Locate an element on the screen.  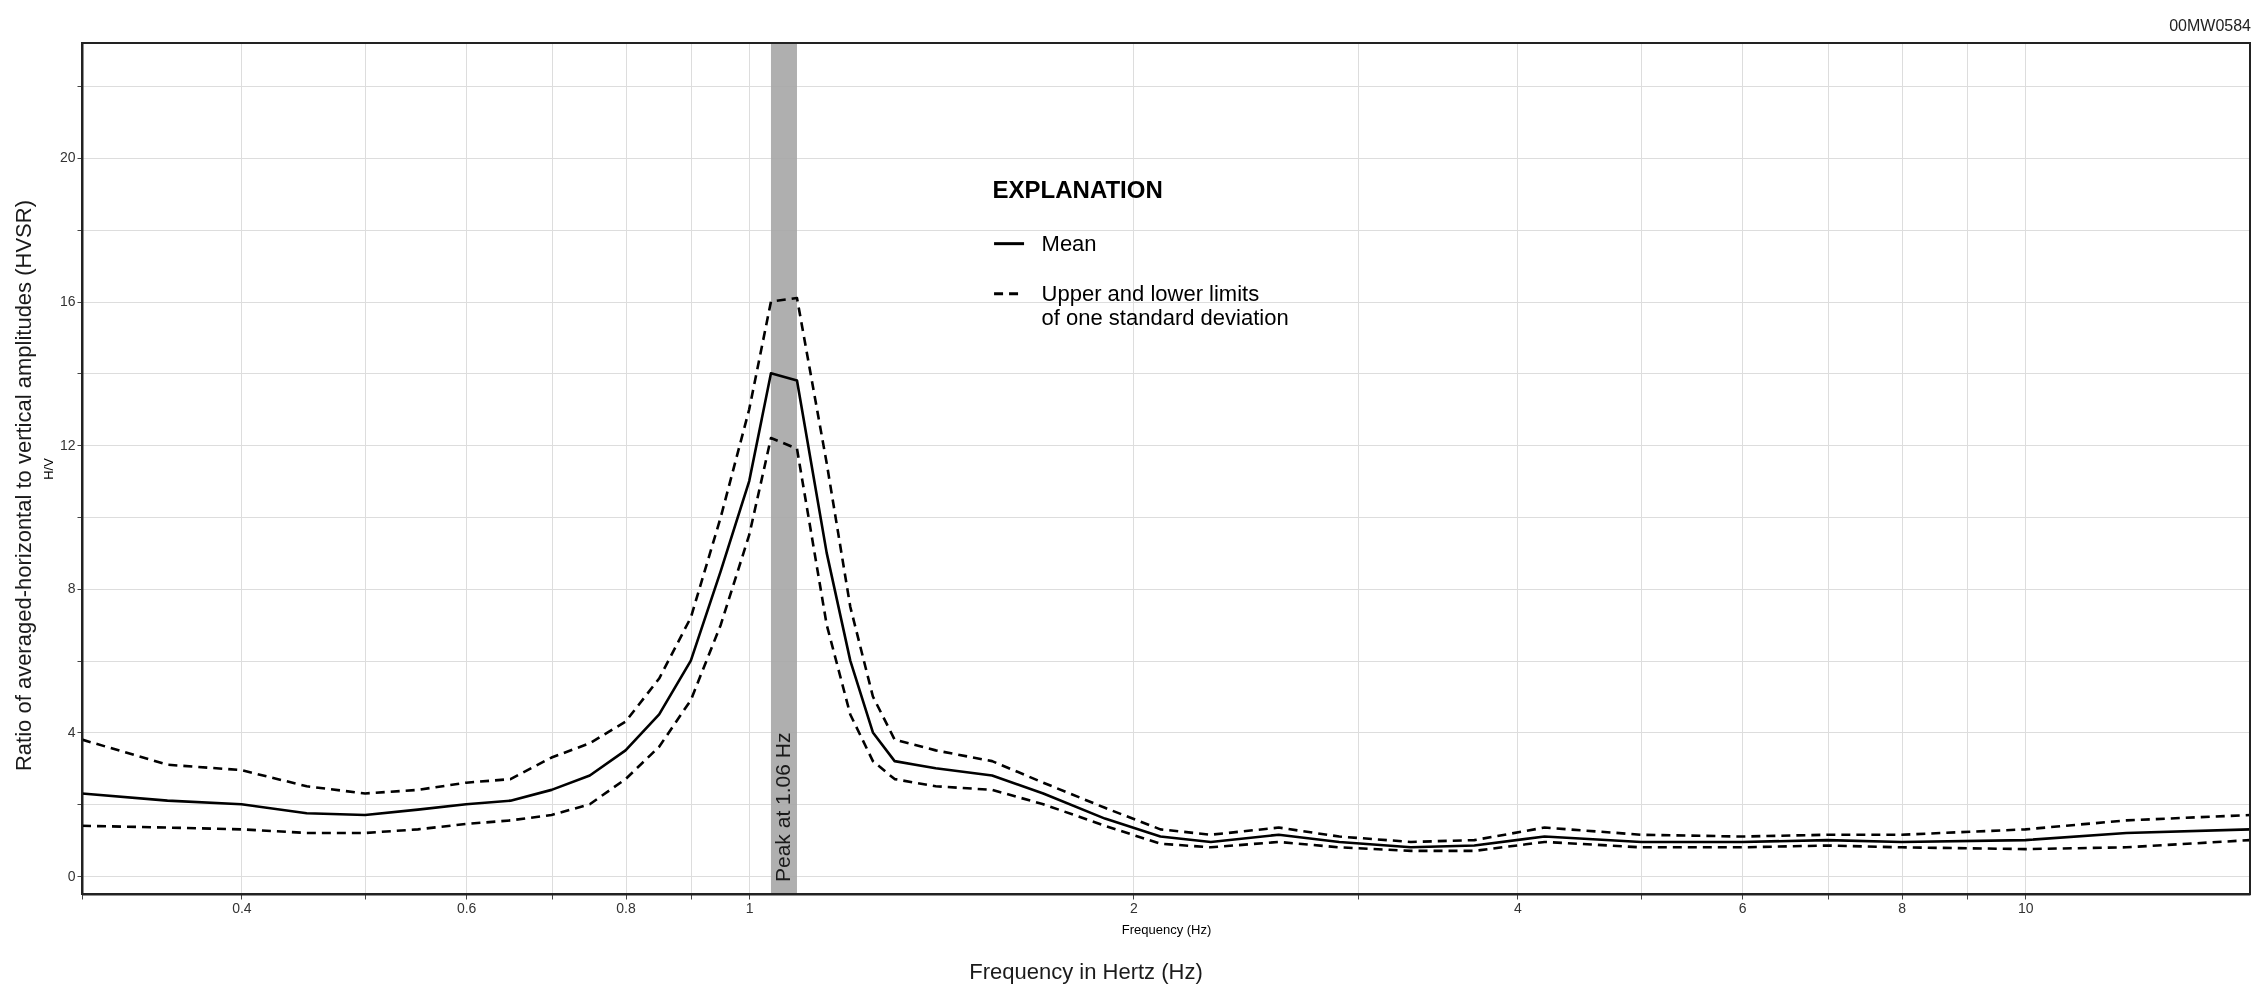
x-tick-label: 10 is located at coordinates (2026, 907).